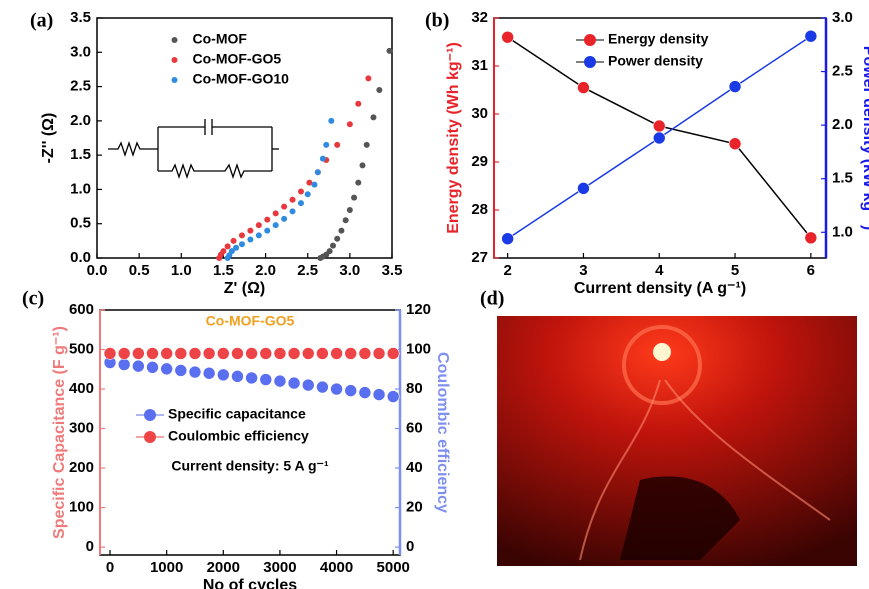  Describe the element at coordinates (418, 309) in the screenshot. I see `y2-tick-label: 120` at that location.